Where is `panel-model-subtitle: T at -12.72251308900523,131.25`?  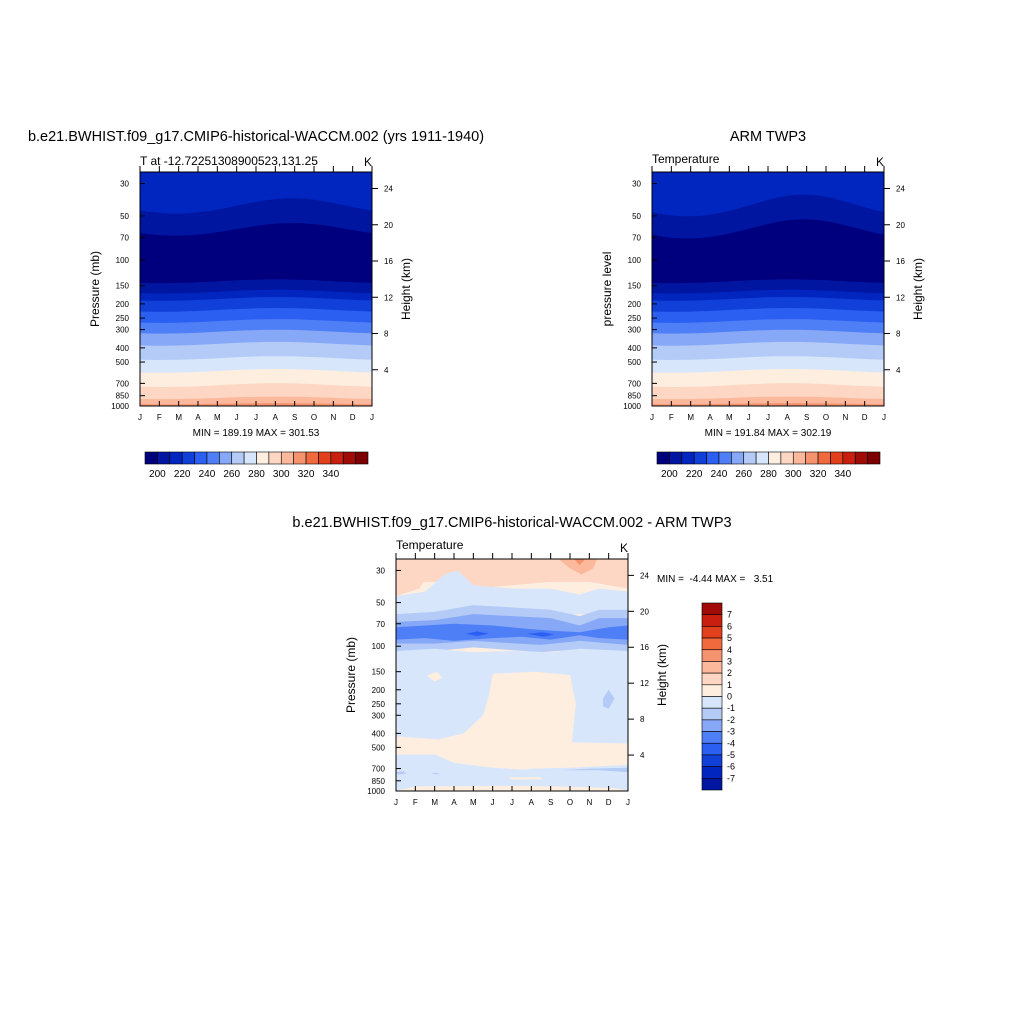
panel-model-subtitle: T at -12.72251308900523,131.25 is located at coordinates (229, 161).